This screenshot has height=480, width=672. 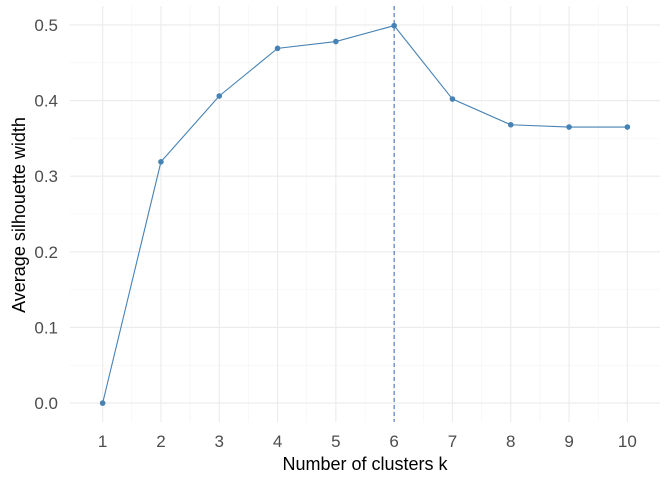 What do you see at coordinates (365, 464) in the screenshot?
I see `x-axis-title: Number of clusters k` at bounding box center [365, 464].